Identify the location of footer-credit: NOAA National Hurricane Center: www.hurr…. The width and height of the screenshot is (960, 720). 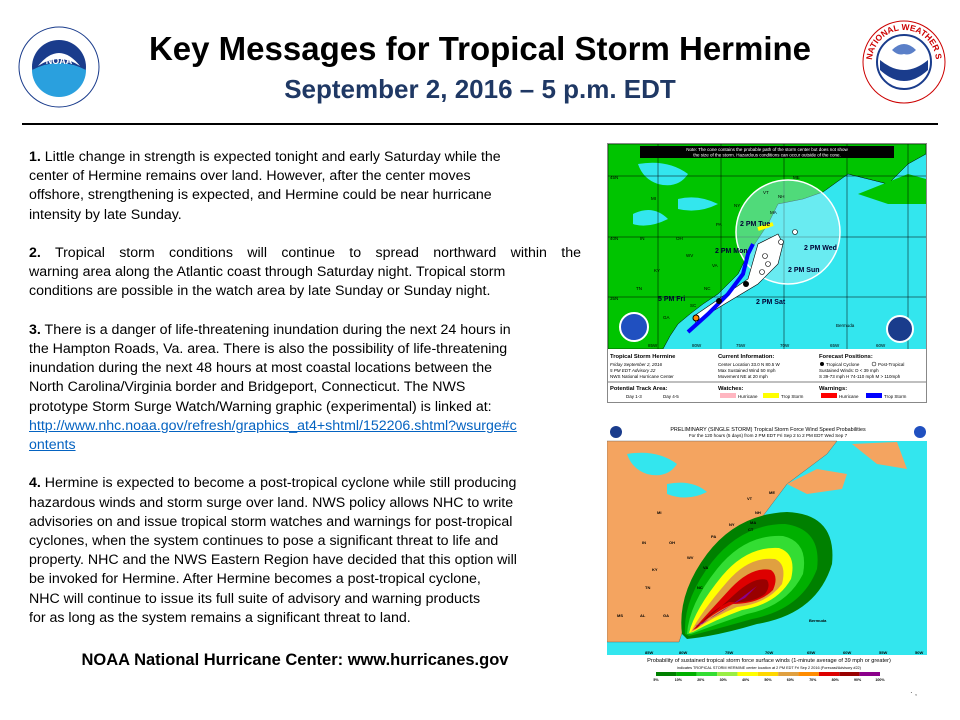
(295, 660).